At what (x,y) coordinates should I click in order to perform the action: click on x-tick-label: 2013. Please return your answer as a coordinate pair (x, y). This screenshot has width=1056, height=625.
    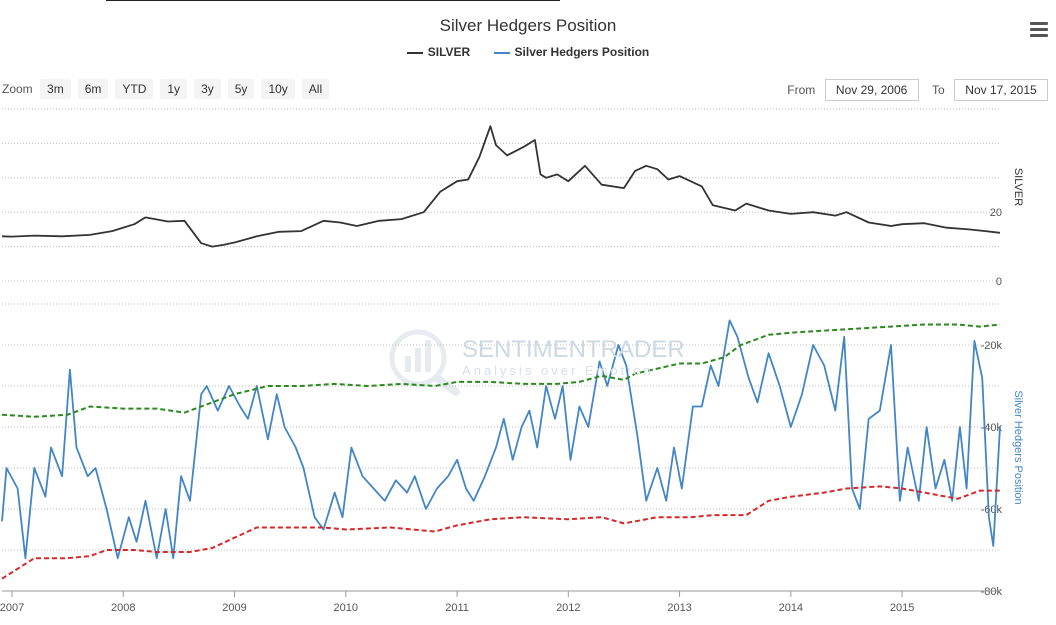
    Looking at the image, I should click on (679, 608).